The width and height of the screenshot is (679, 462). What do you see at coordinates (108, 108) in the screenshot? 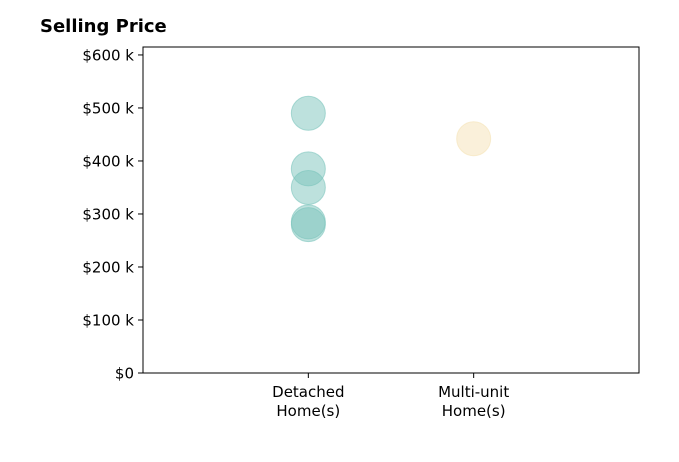
I see `y-tick-label-5: $500 k` at bounding box center [108, 108].